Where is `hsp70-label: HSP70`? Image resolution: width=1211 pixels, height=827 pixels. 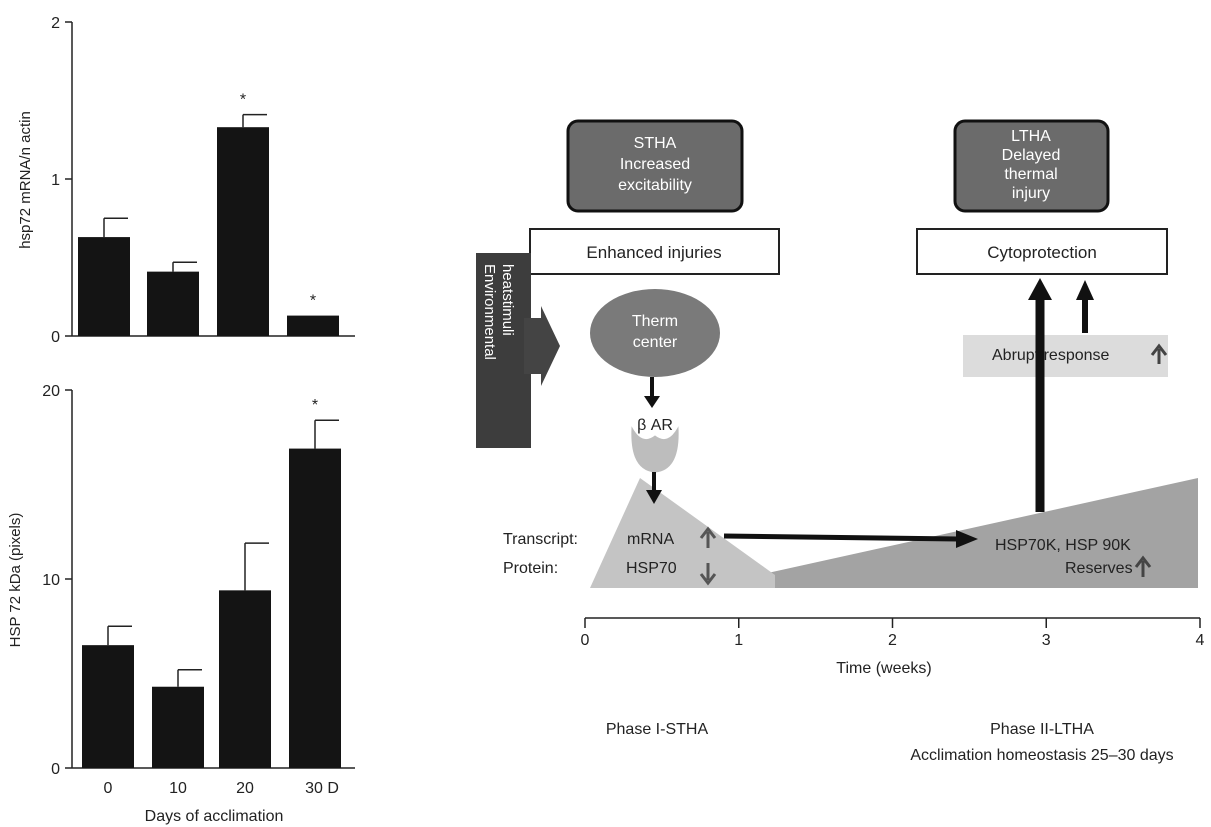
hsp70-label: HSP70 is located at coordinates (651, 568).